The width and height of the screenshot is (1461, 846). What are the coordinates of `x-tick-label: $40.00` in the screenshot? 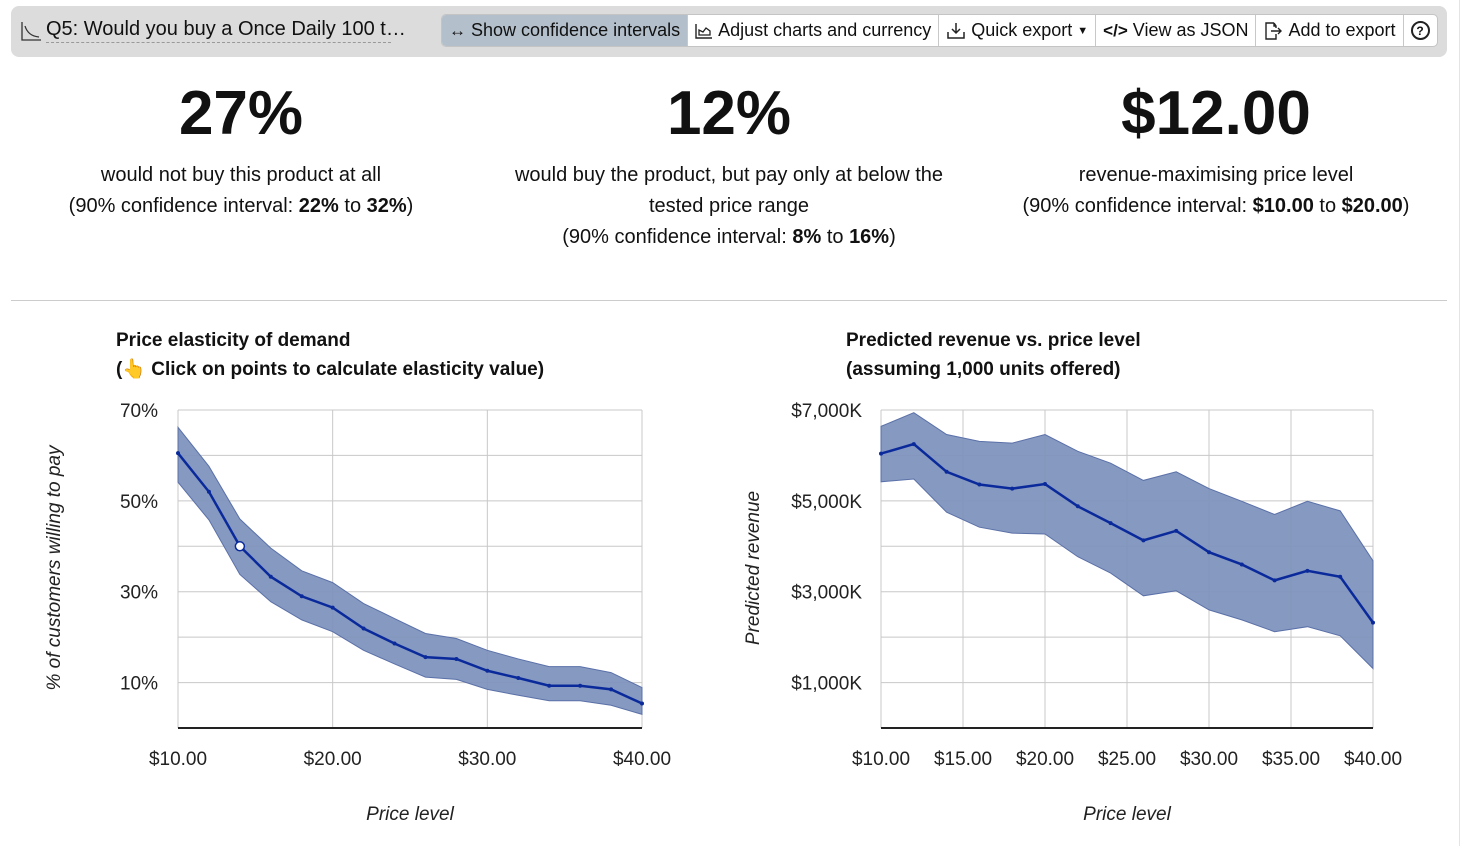 It's located at (1373, 759).